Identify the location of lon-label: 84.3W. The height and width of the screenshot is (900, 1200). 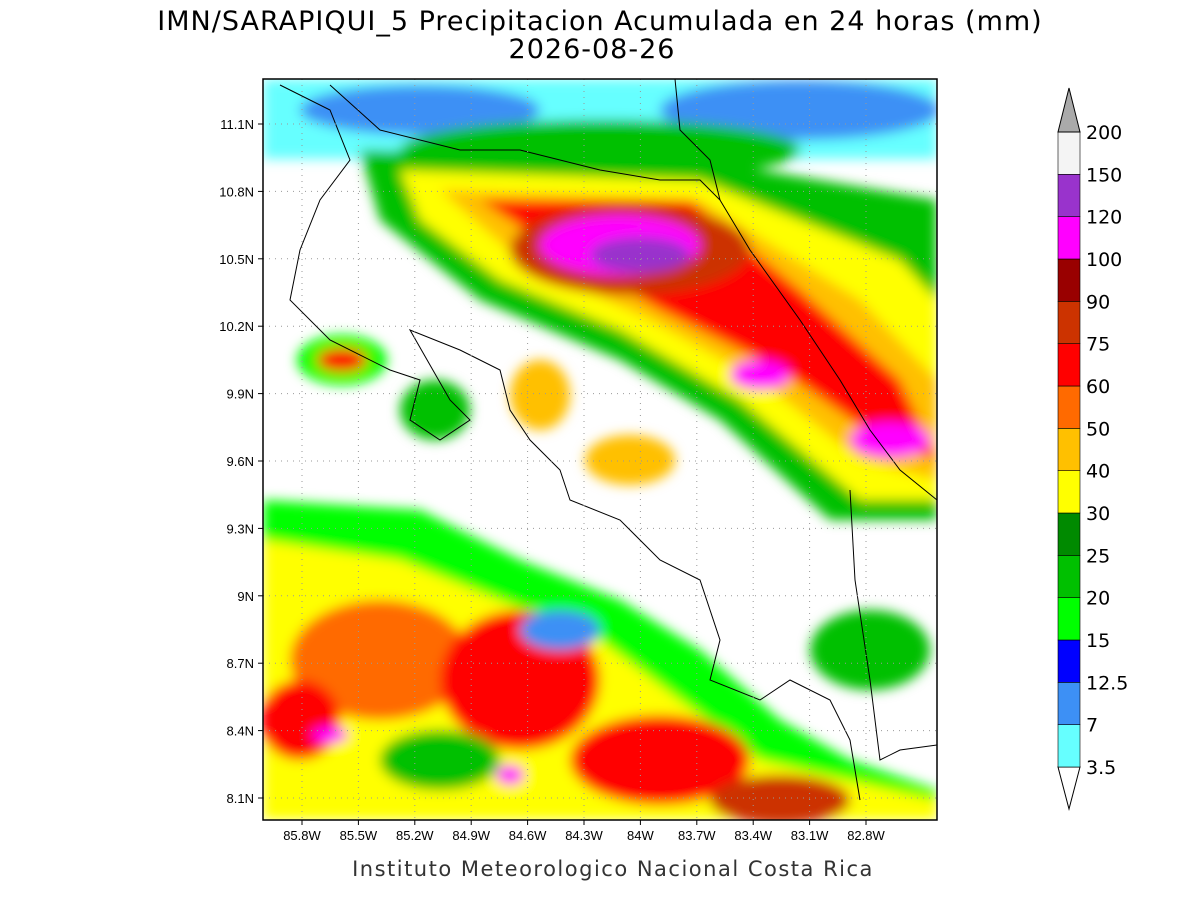
(584, 835).